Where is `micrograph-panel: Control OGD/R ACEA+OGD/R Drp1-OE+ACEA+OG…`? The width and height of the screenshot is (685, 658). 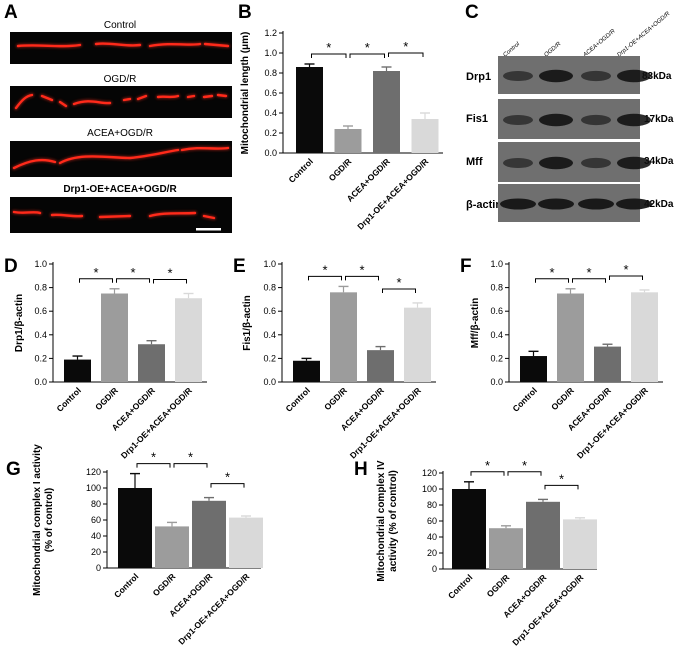
micrograph-panel: Control OGD/R ACEA+OGD/R Drp1-OE+ACEA+OG… is located at coordinates (121, 126).